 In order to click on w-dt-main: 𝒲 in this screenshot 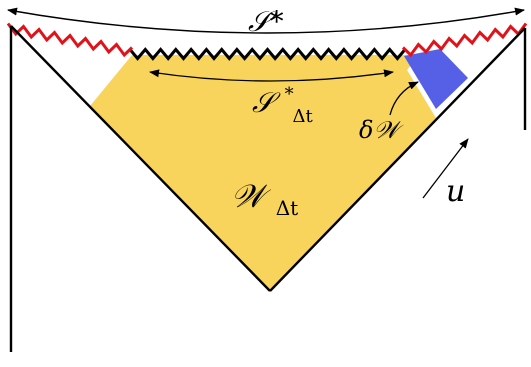, I will do `click(251, 196)`.